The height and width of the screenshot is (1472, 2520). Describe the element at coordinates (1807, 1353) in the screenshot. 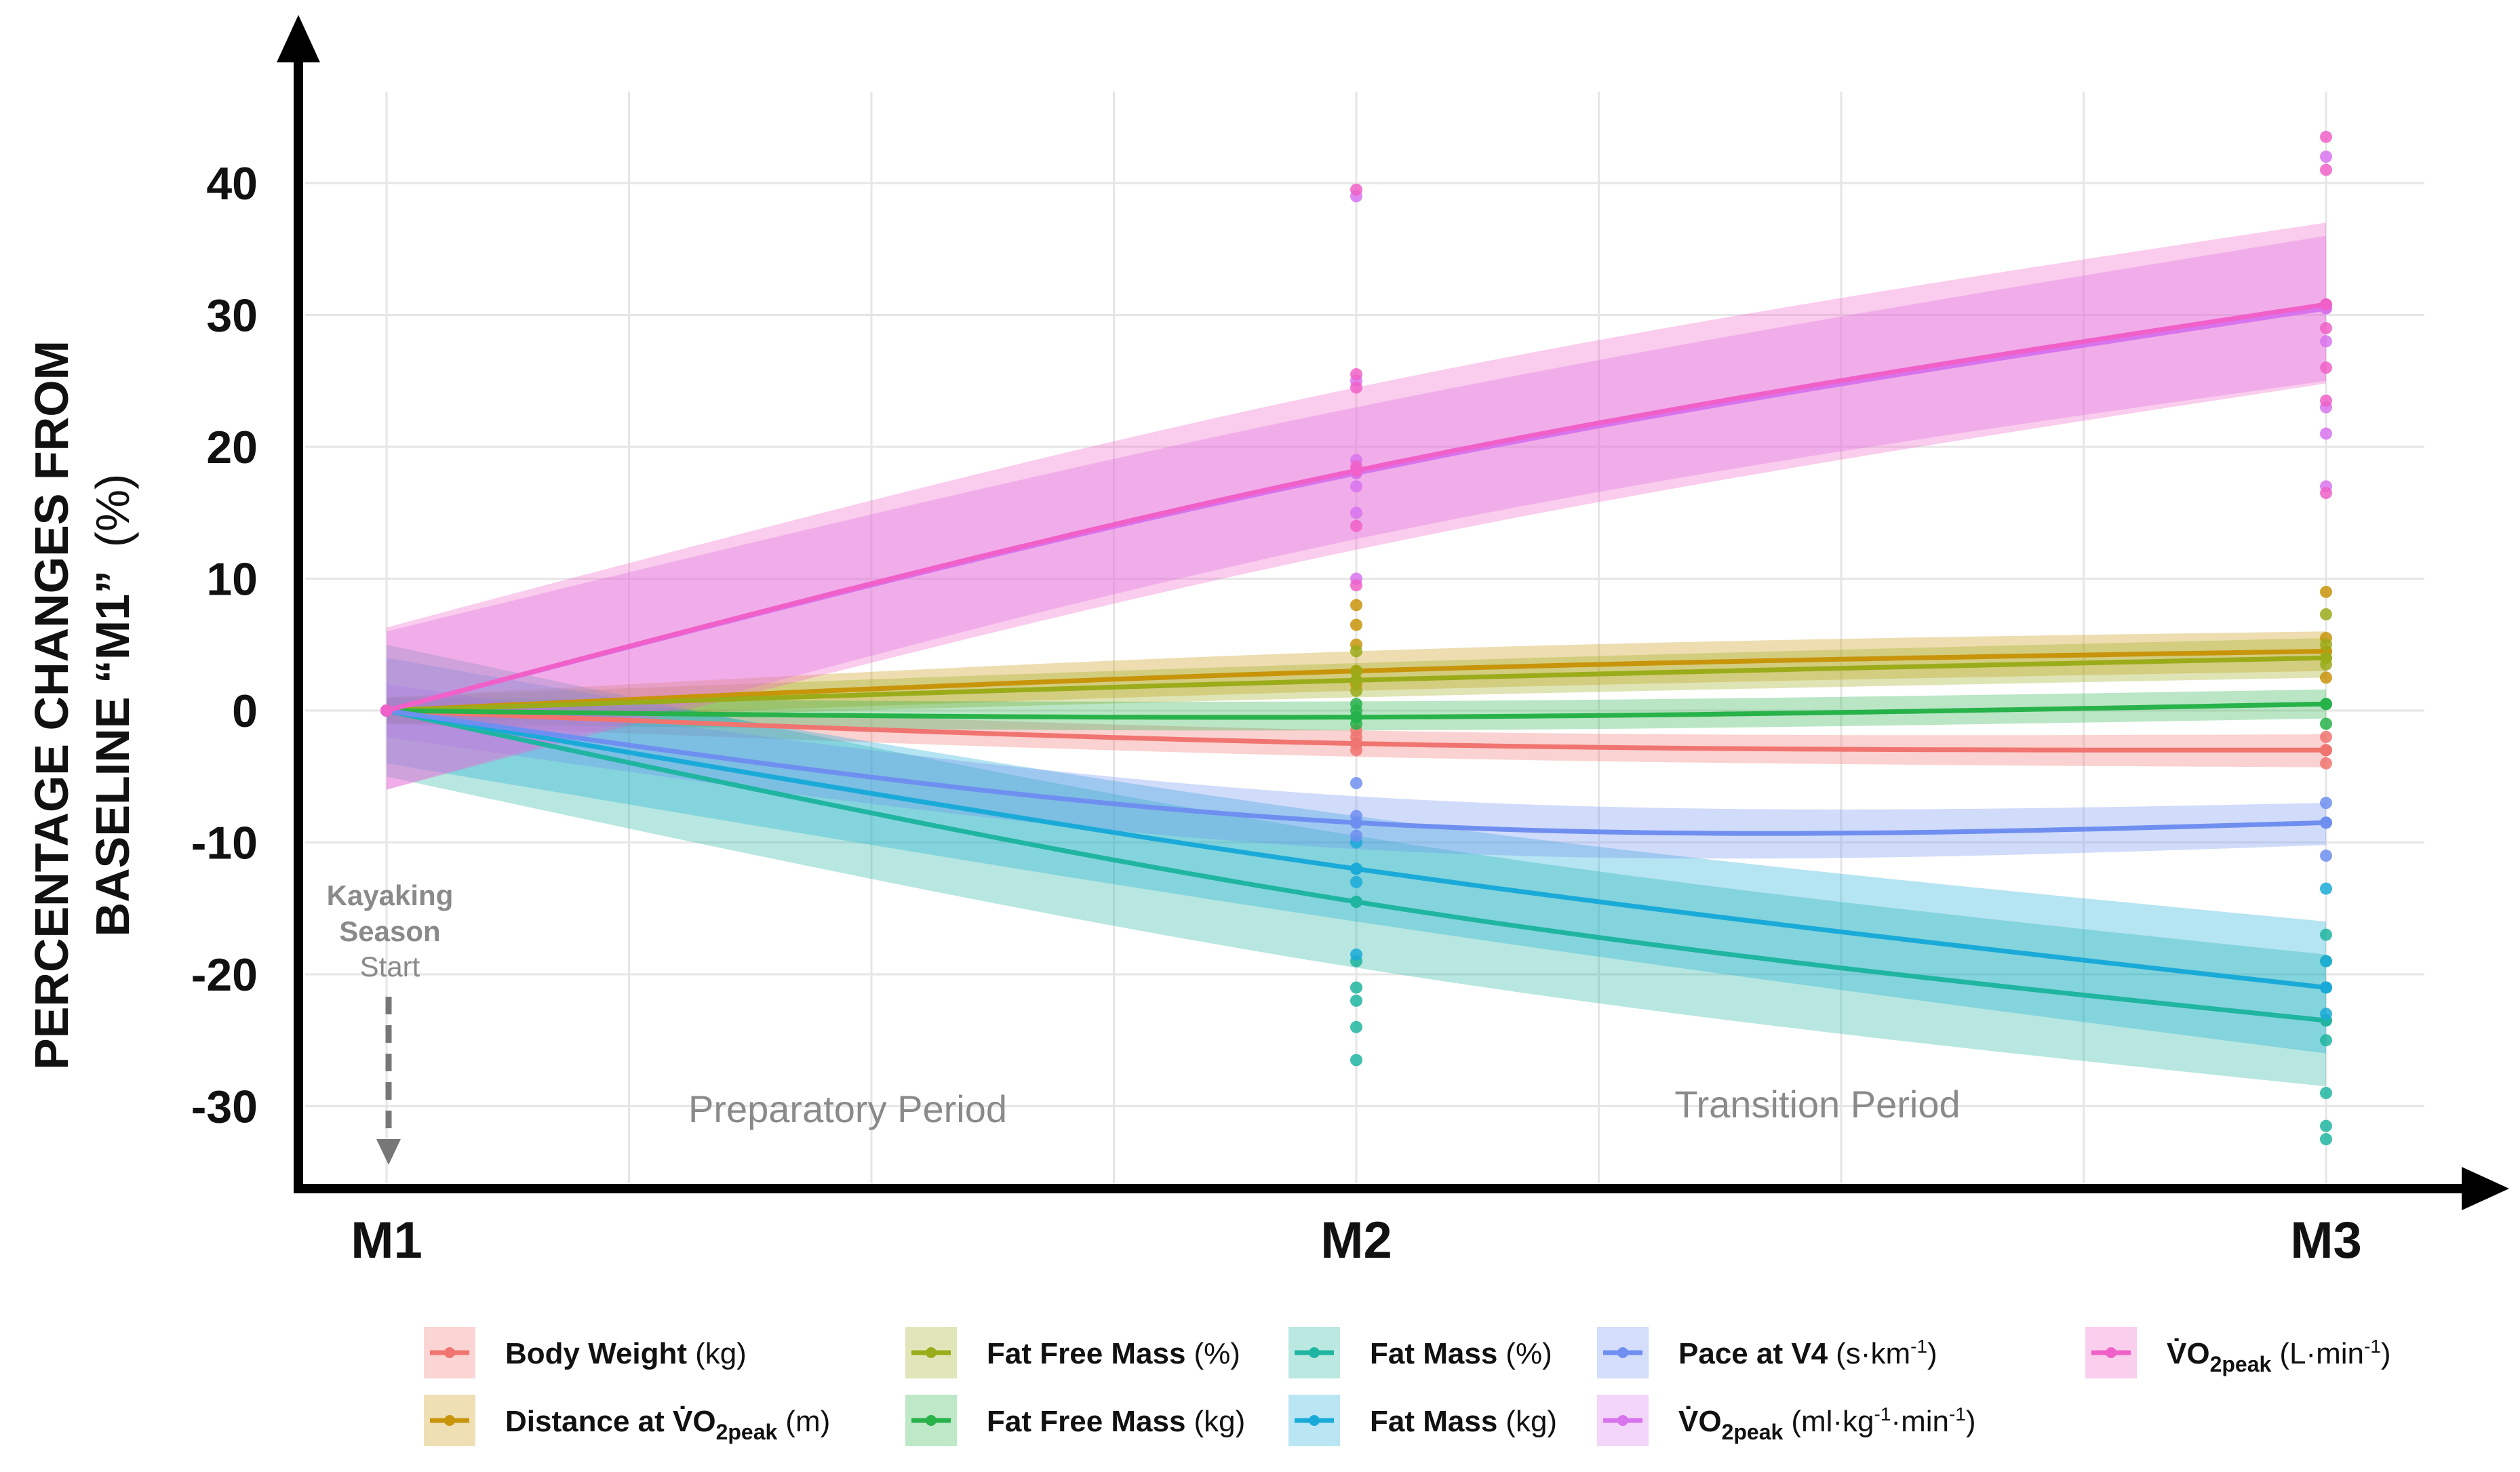

I see `legend-label: Pace at V4 (s·km-1)` at that location.